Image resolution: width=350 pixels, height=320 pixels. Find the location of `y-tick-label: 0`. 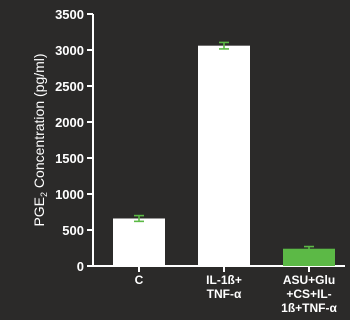

y-tick-label: 0 is located at coordinates (80, 266).